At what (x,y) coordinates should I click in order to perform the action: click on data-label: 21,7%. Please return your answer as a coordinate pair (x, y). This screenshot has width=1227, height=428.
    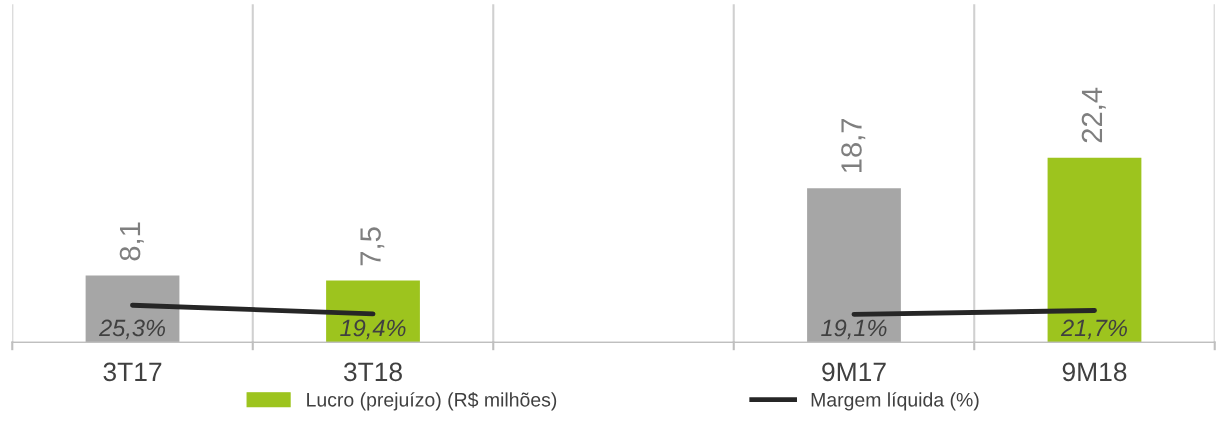
    Looking at the image, I should click on (1093, 329).